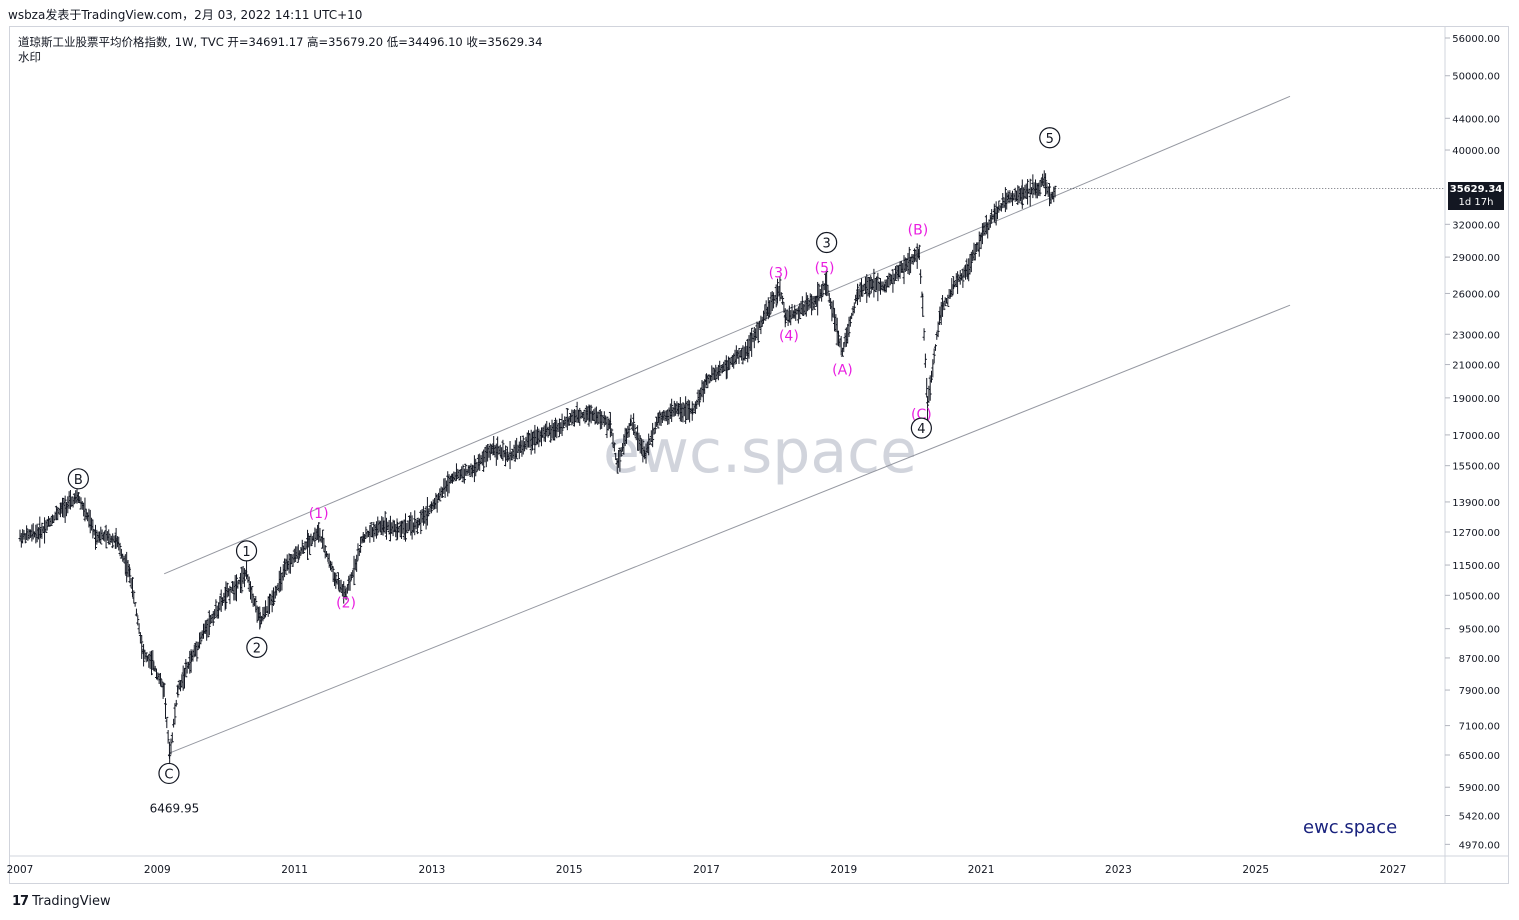  Describe the element at coordinates (1479, 845) in the screenshot. I see `y-tick-label: 4970.00` at that location.